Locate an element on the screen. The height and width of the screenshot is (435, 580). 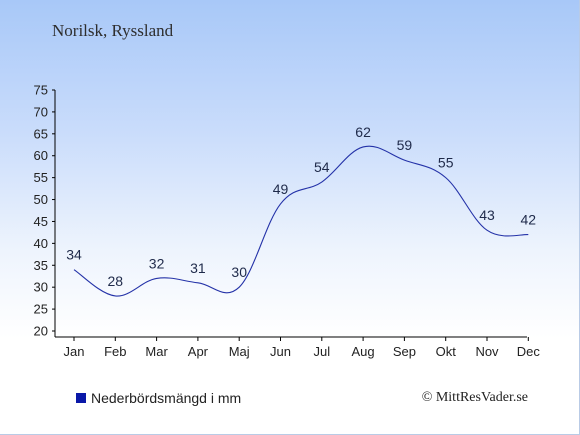
data-label: 55 is located at coordinates (446, 163).